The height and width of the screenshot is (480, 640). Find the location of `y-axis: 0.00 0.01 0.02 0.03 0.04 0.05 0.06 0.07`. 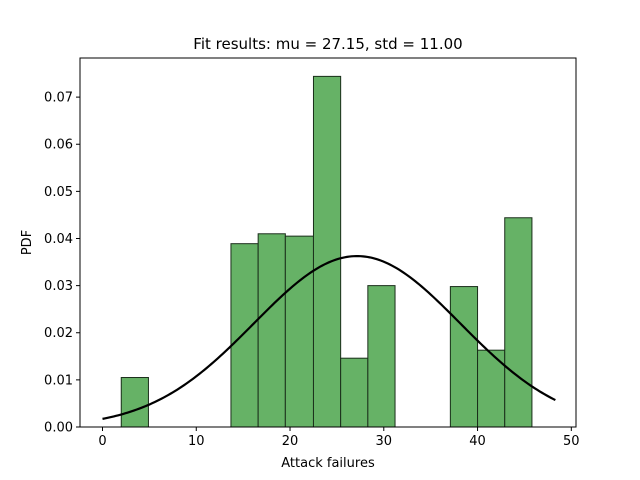

y-axis: 0.00 0.01 0.02 0.03 0.04 0.05 0.06 0.07 is located at coordinates (62, 263).